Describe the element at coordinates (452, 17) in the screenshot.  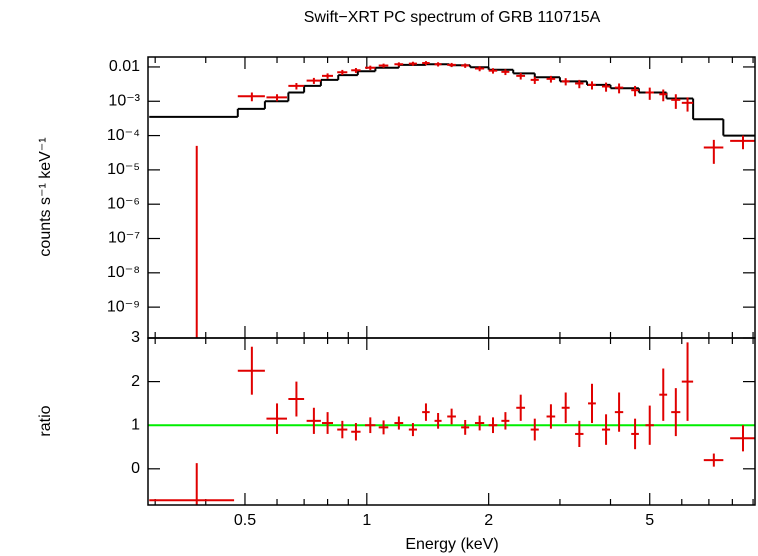
I see `chart-title: Swift−XRT PC spectrum of GRB 110715A` at that location.